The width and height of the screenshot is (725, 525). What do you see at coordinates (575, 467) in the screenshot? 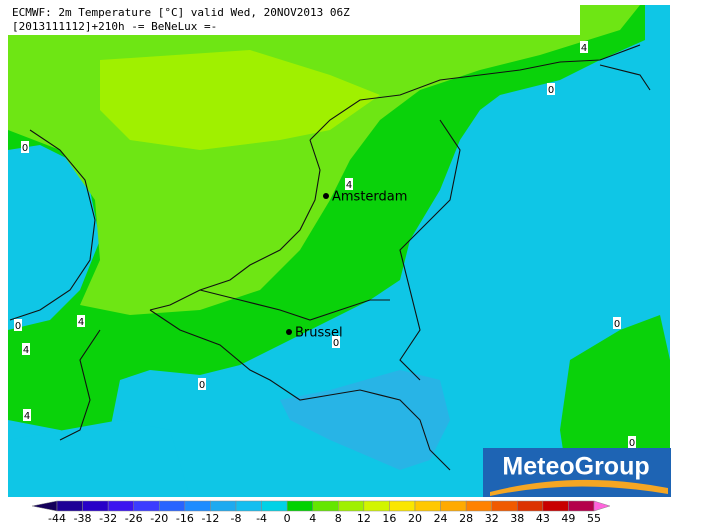
I see `logo-text: MeteoGroup` at bounding box center [575, 467].